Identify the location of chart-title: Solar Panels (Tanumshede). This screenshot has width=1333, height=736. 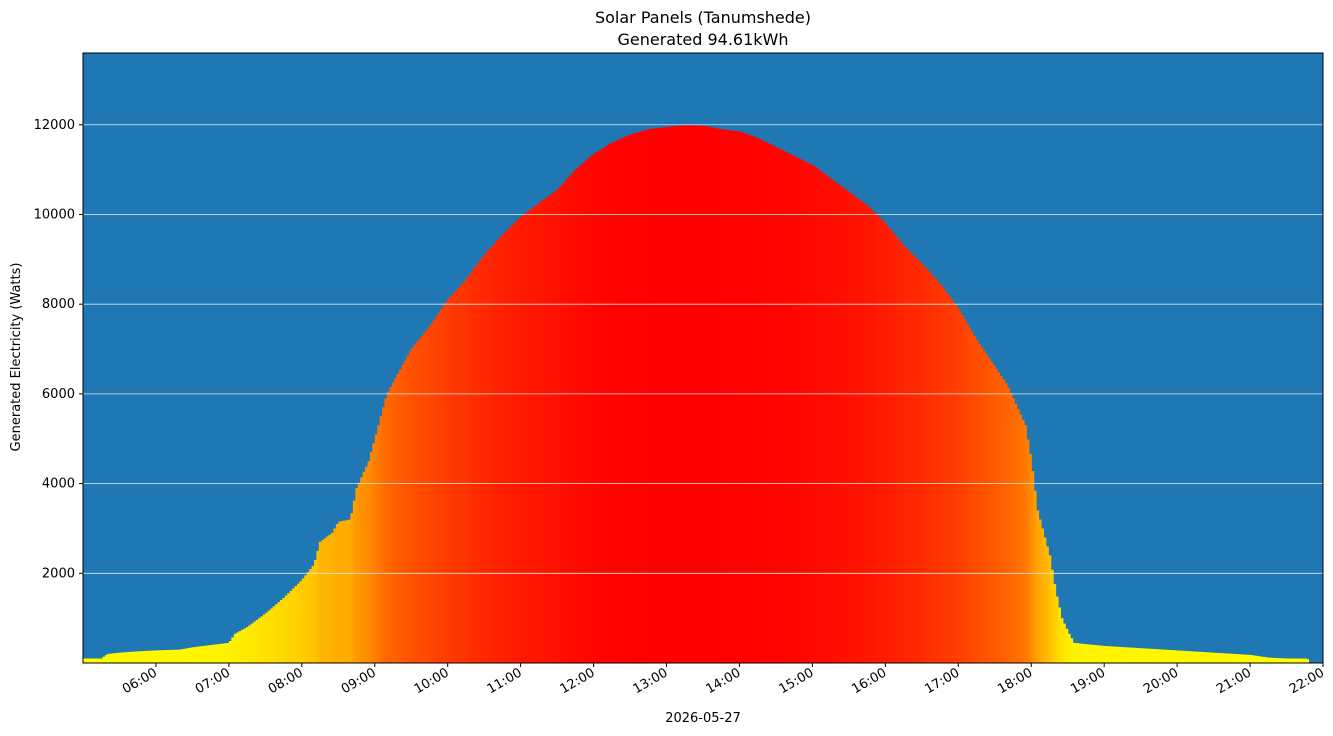
(703, 17).